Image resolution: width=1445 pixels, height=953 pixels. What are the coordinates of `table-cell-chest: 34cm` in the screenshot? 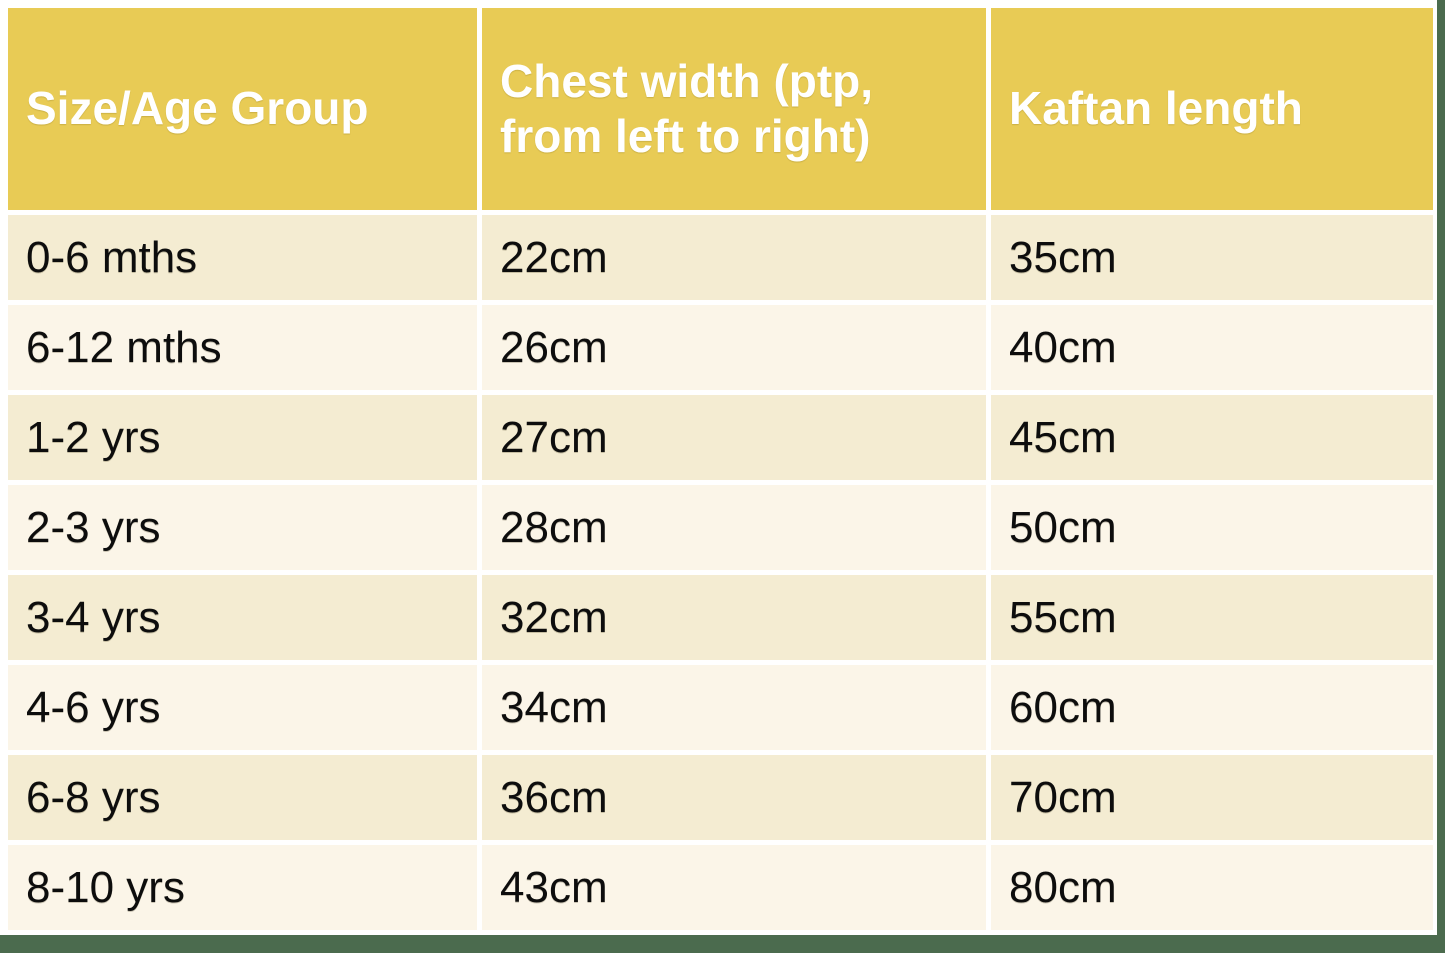 It's located at (734, 707).